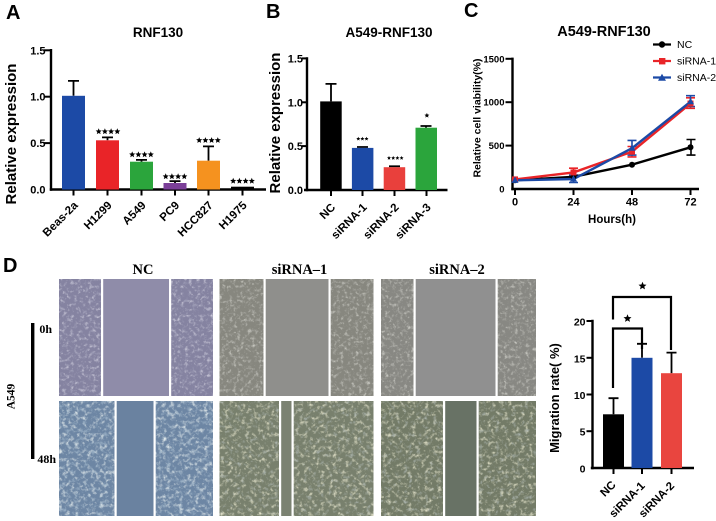  Describe the element at coordinates (493, 59) in the screenshot. I see `svg-text: 1500` at that location.